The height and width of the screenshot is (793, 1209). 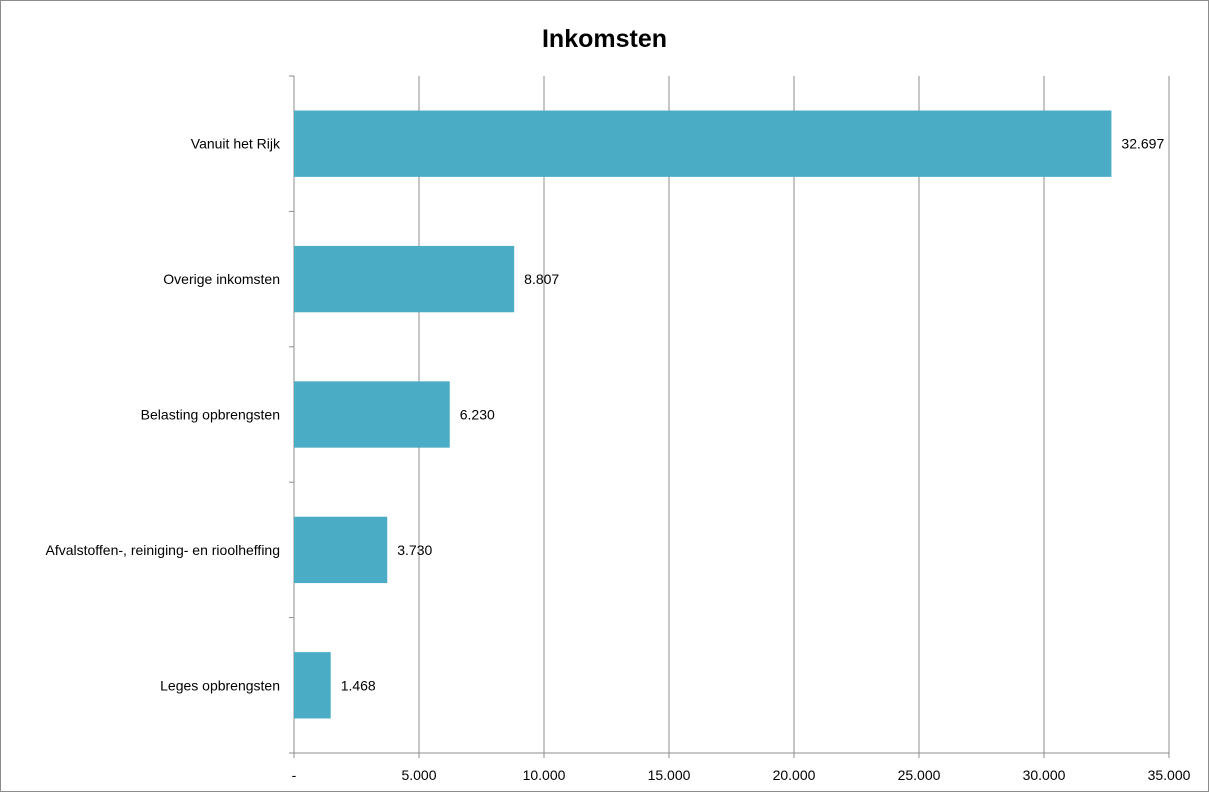 What do you see at coordinates (236, 144) in the screenshot?
I see `category-label: Vanuit het Rijk` at bounding box center [236, 144].